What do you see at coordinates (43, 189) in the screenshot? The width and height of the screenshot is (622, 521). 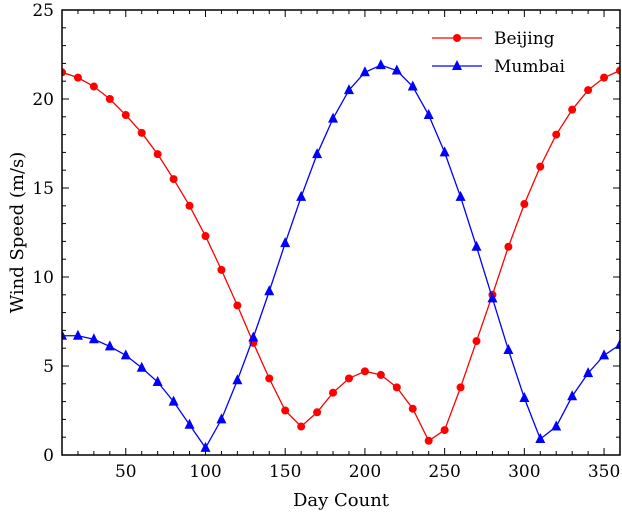 I see `y-tick-label: 15` at bounding box center [43, 189].